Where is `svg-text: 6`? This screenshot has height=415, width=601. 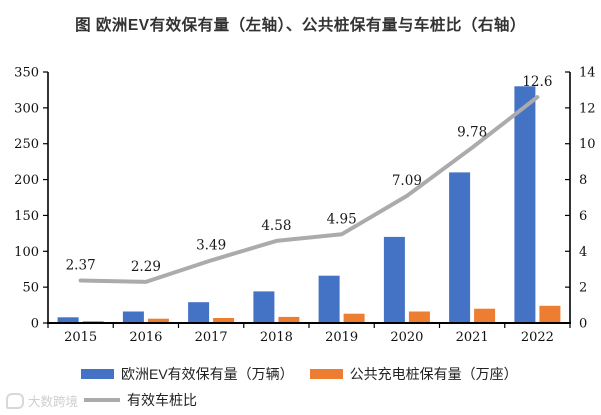 svg-text: 6 is located at coordinates (583, 216).